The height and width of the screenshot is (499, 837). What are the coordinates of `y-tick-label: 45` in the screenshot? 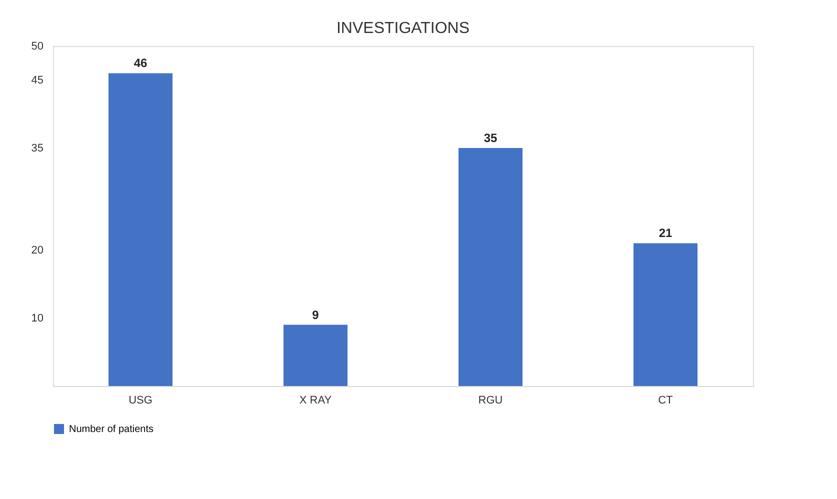 It's located at (37, 80).